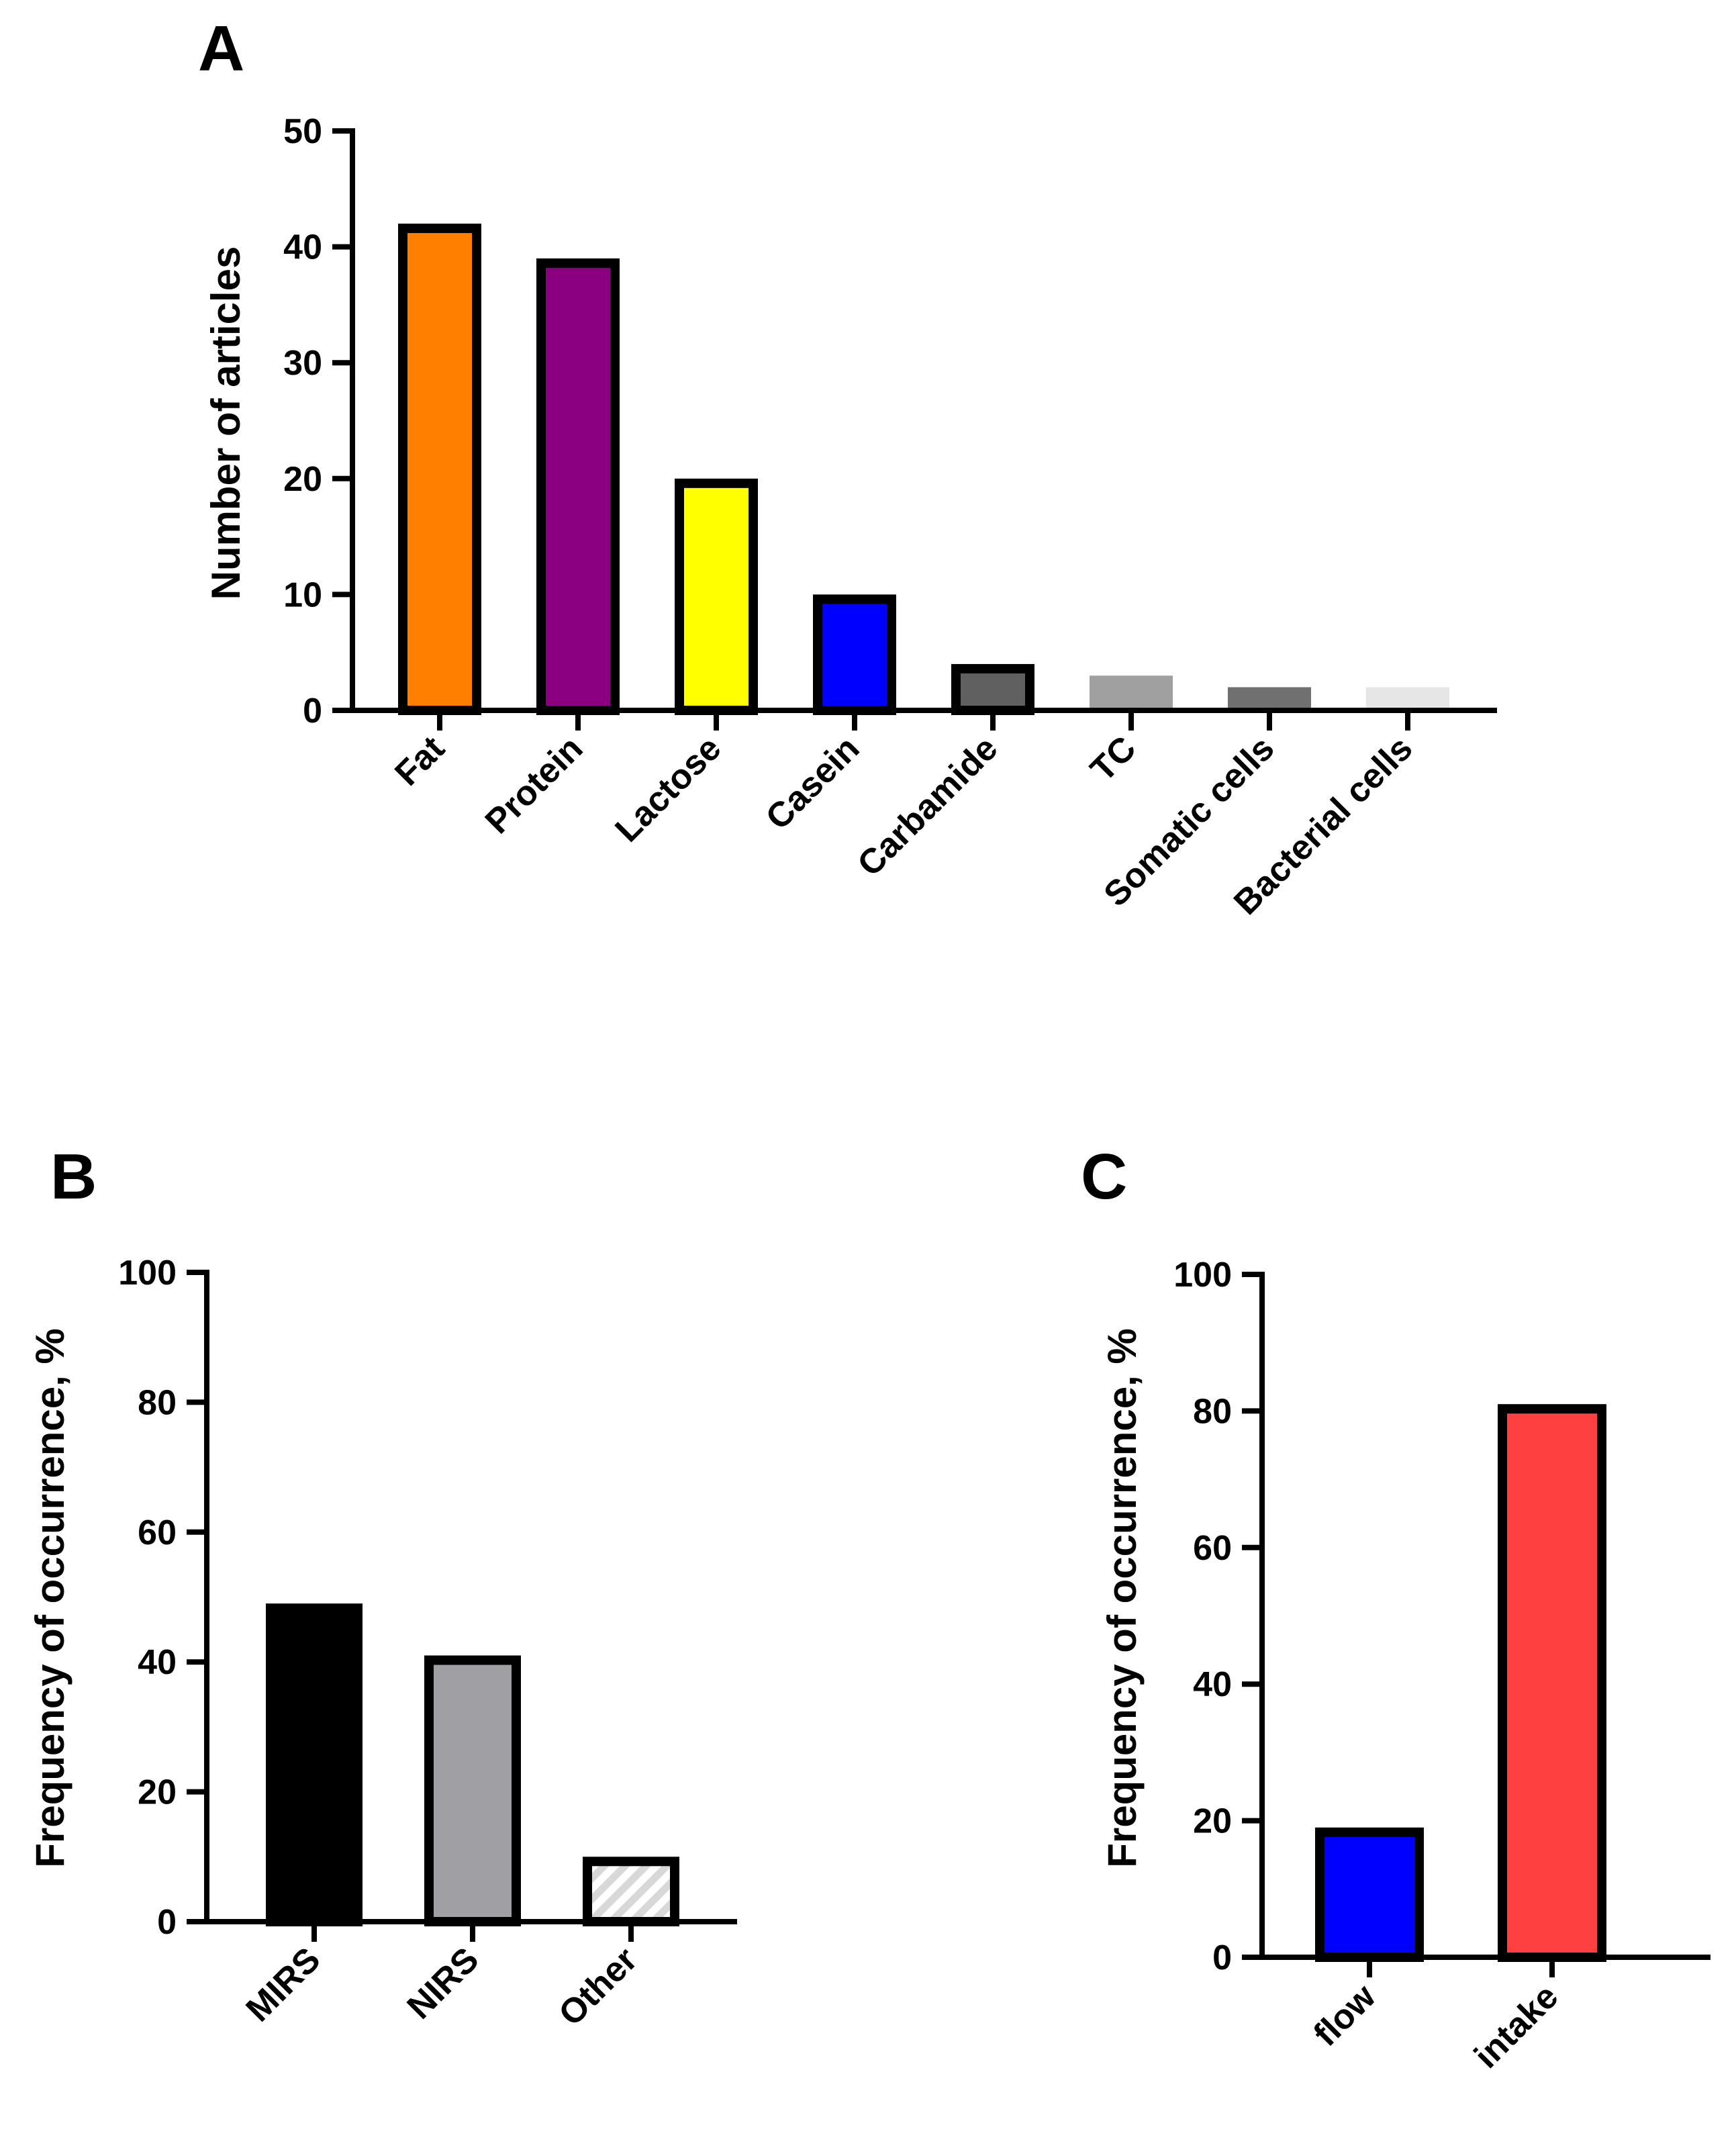 The width and height of the screenshot is (1736, 2156). Describe the element at coordinates (1122, 1598) in the screenshot. I see `panel-c-y-axis-label: Frequency of occurrence, %` at that location.